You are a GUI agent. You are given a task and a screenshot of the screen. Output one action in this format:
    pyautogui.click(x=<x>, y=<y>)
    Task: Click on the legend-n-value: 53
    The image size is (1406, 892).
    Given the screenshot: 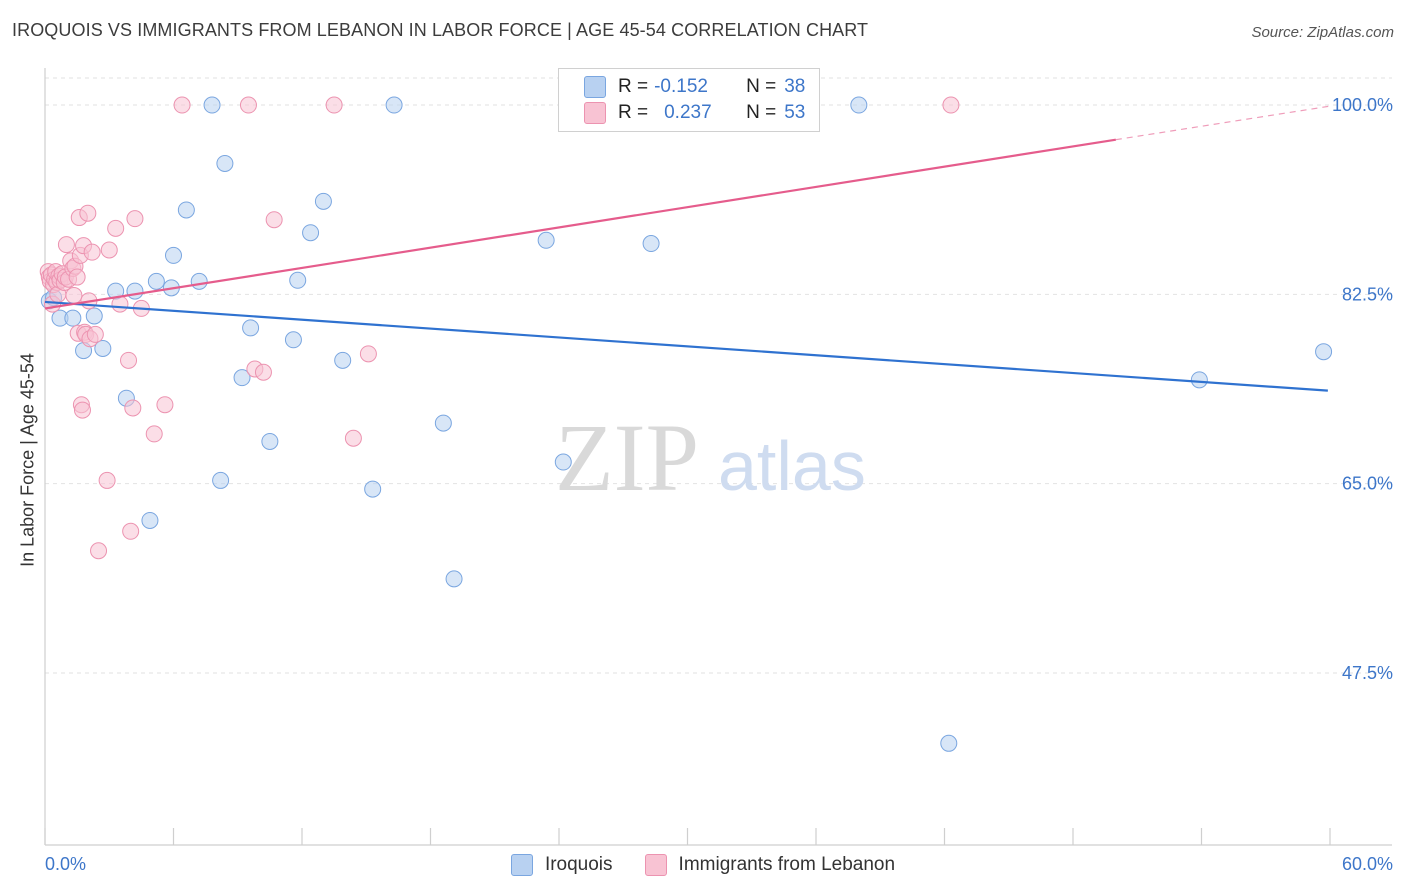 What is the action you would take?
    pyautogui.click(x=795, y=112)
    